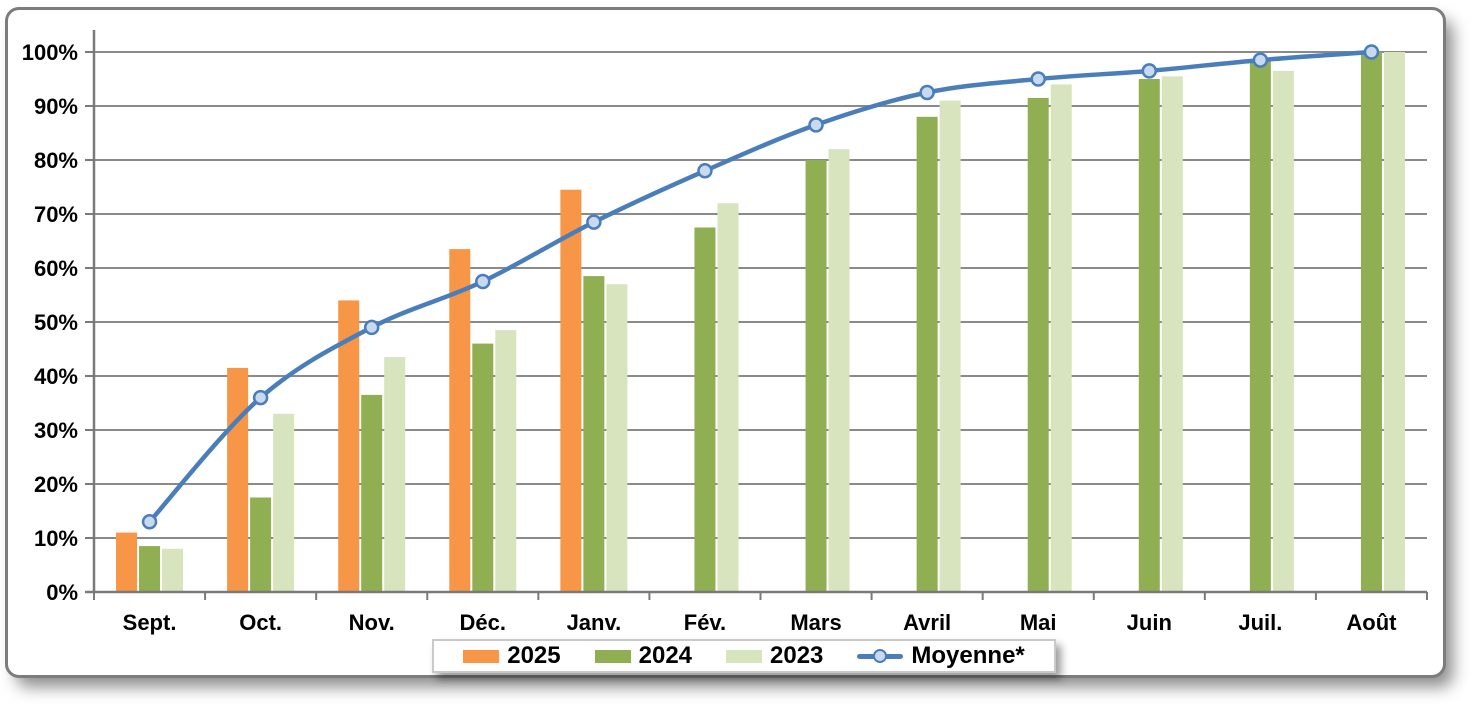  What do you see at coordinates (56, 322) in the screenshot?
I see `y-tick-label: 50%` at bounding box center [56, 322].